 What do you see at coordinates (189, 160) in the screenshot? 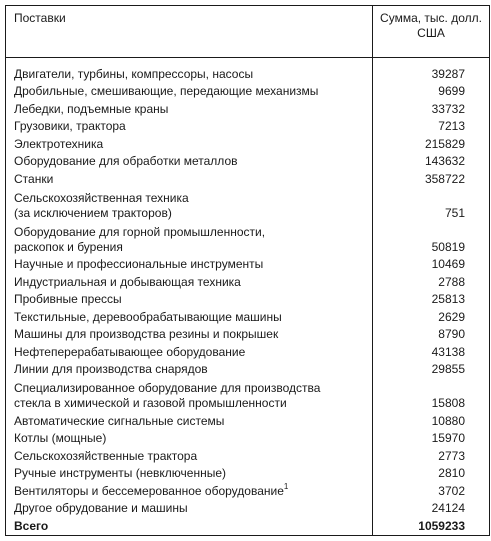
I see `row-name: Оборудование для обработки металлов` at bounding box center [189, 160].